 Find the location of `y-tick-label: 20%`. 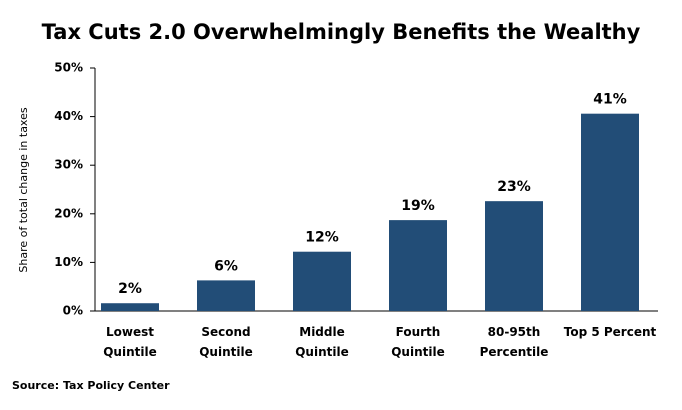

y-tick-label: 20% is located at coordinates (68, 213).